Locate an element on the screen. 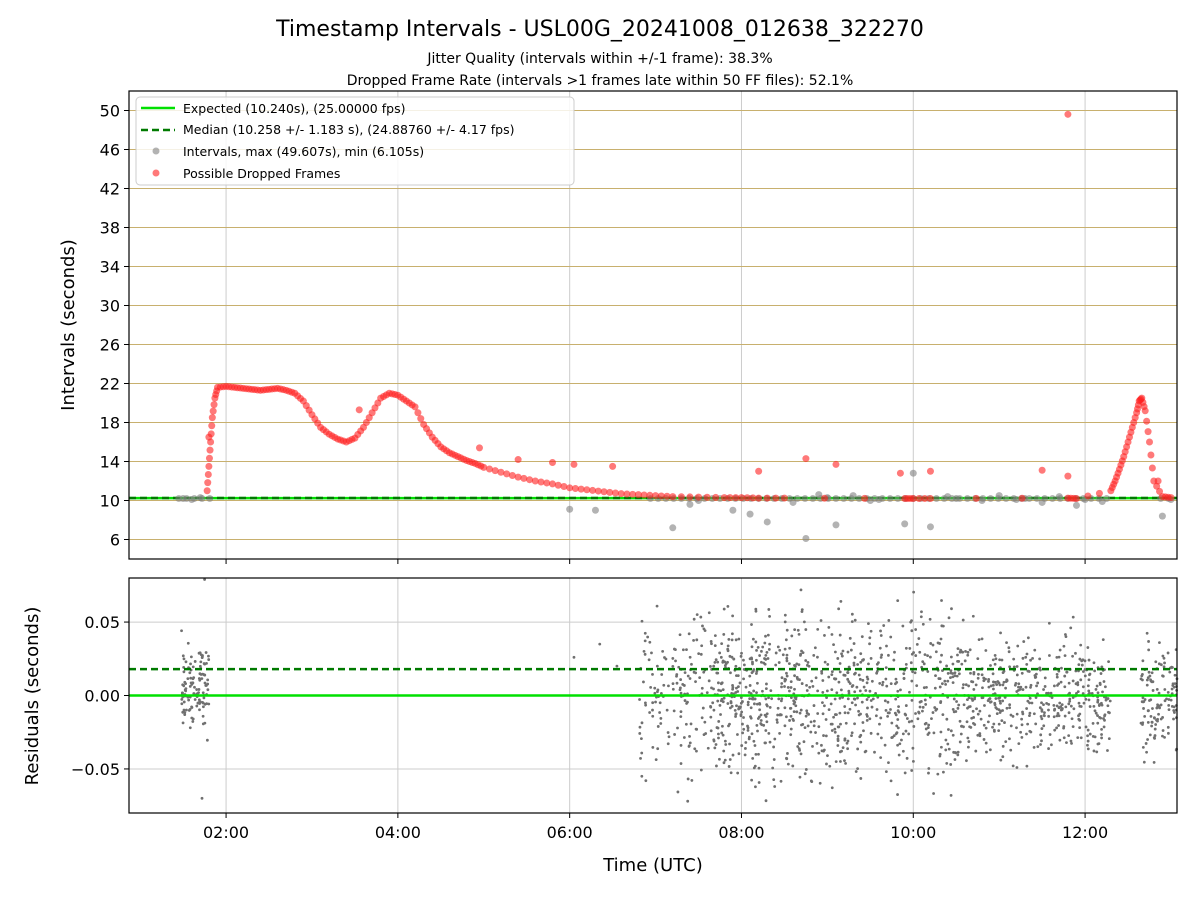 This screenshot has width=1200, height=900. intervals-y-tick-label: 46 is located at coordinates (110, 150).